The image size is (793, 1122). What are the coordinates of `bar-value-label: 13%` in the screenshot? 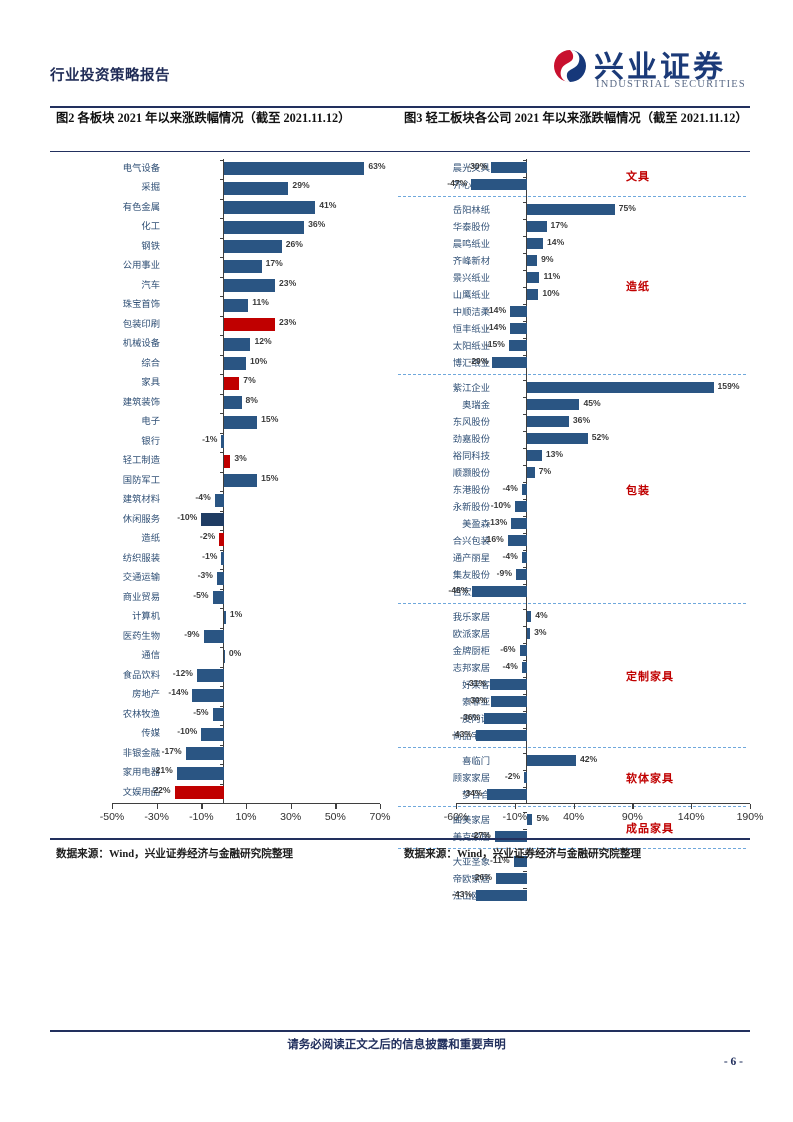 It's located at (554, 453).